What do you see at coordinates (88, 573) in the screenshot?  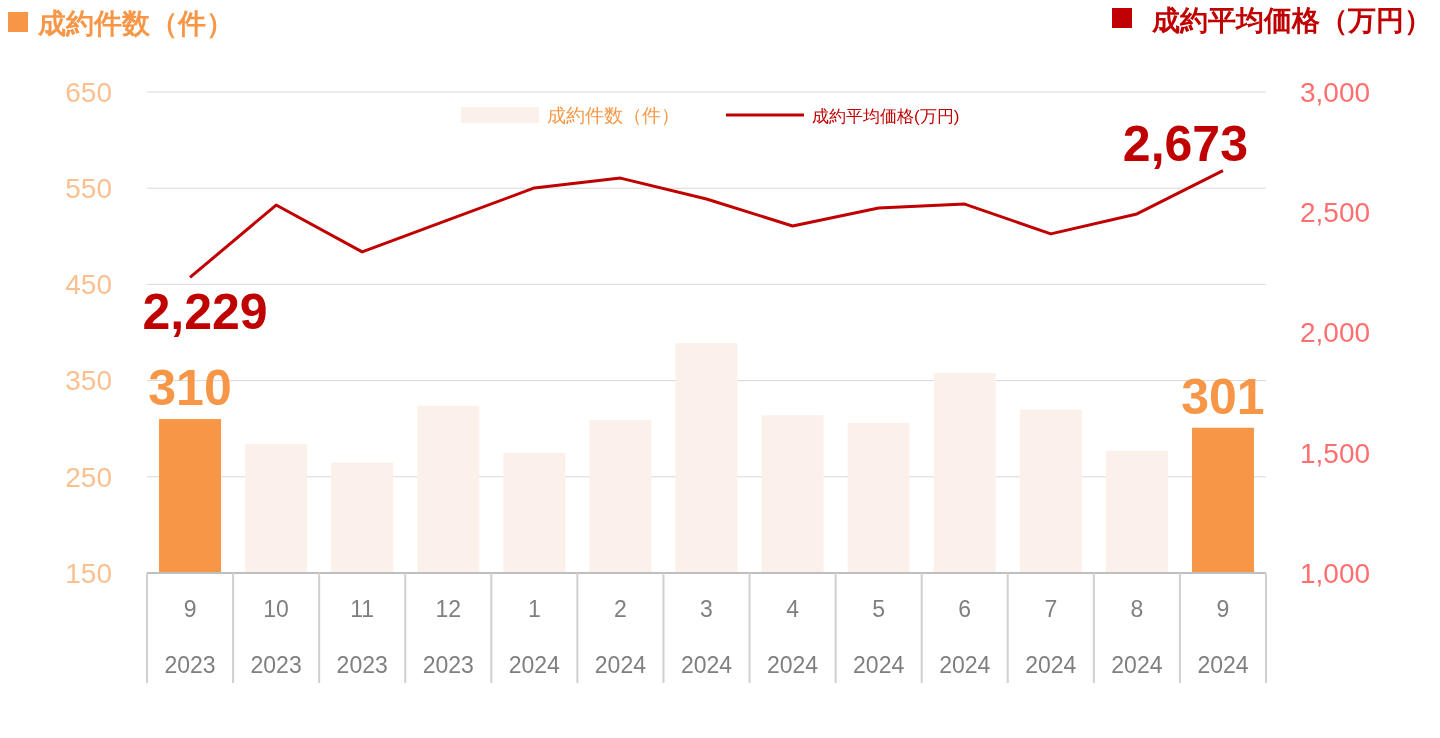 I see `y-tick-label: 150` at bounding box center [88, 573].